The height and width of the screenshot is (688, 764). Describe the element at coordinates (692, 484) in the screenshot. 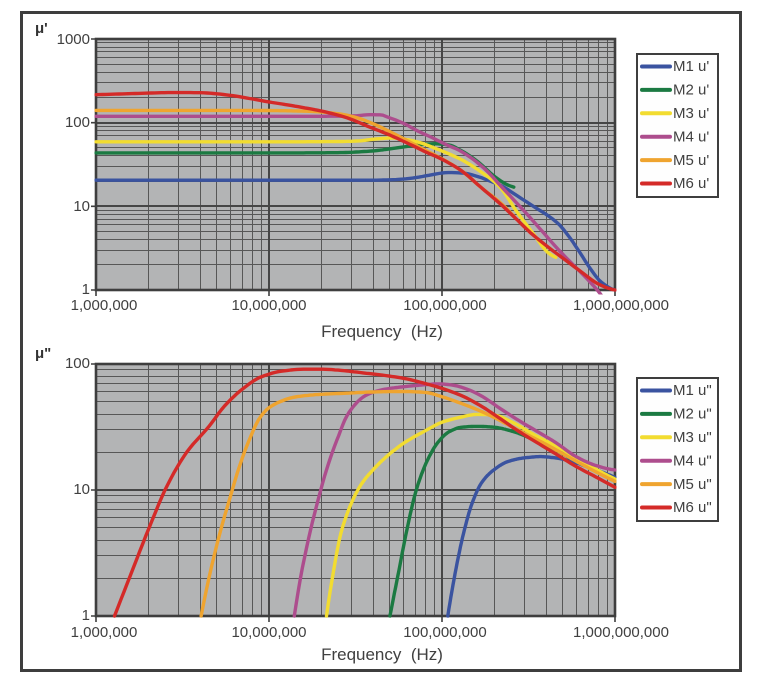

I see `svg-text: M5 u"` at that location.